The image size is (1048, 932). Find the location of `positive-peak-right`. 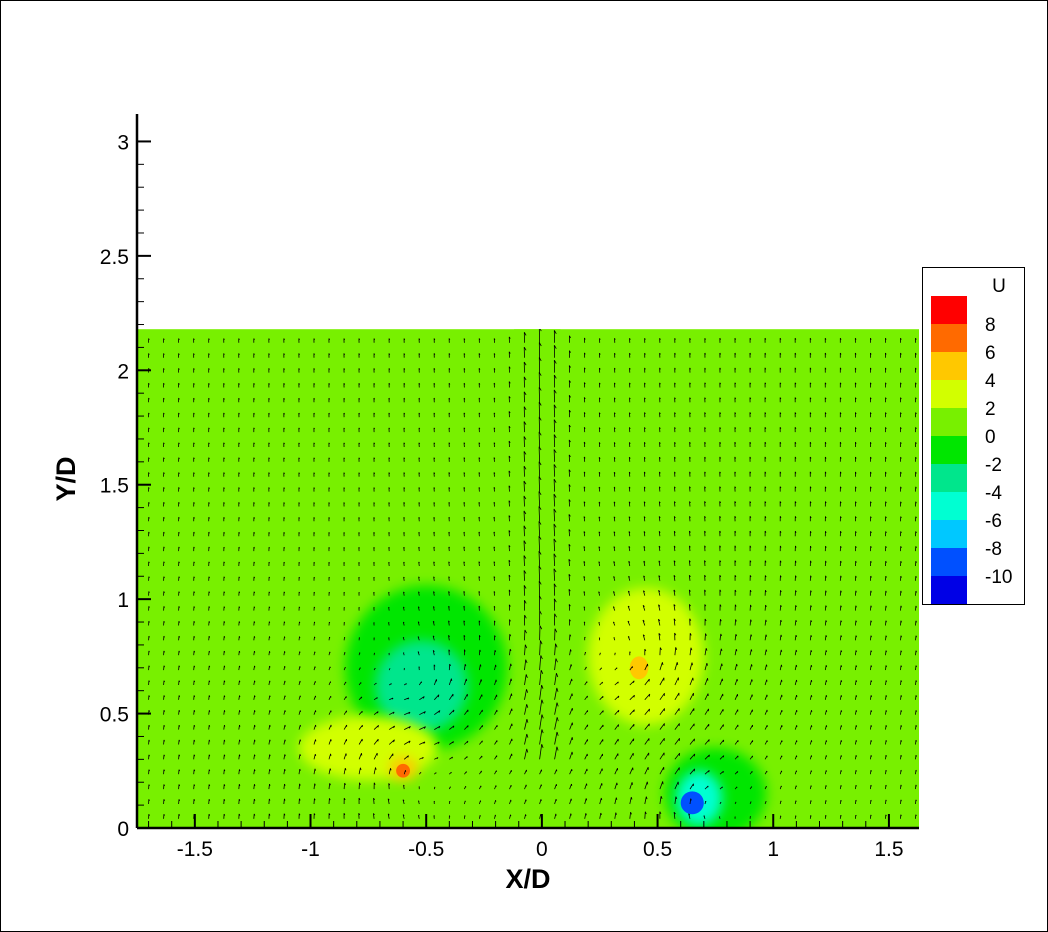

positive-peak-right is located at coordinates (639, 668).